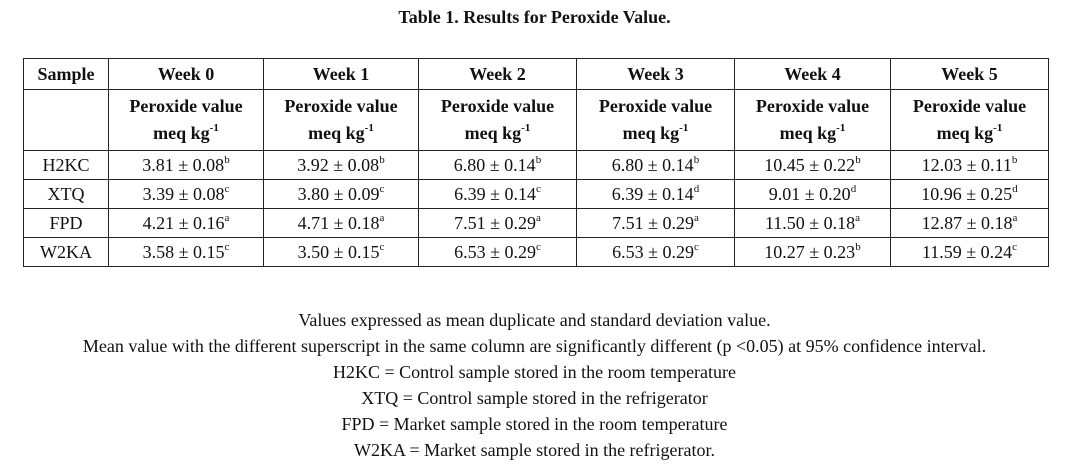 Image resolution: width=1069 pixels, height=464 pixels. I want to click on value-cell: 3.80 ± 0.09c, so click(341, 194).